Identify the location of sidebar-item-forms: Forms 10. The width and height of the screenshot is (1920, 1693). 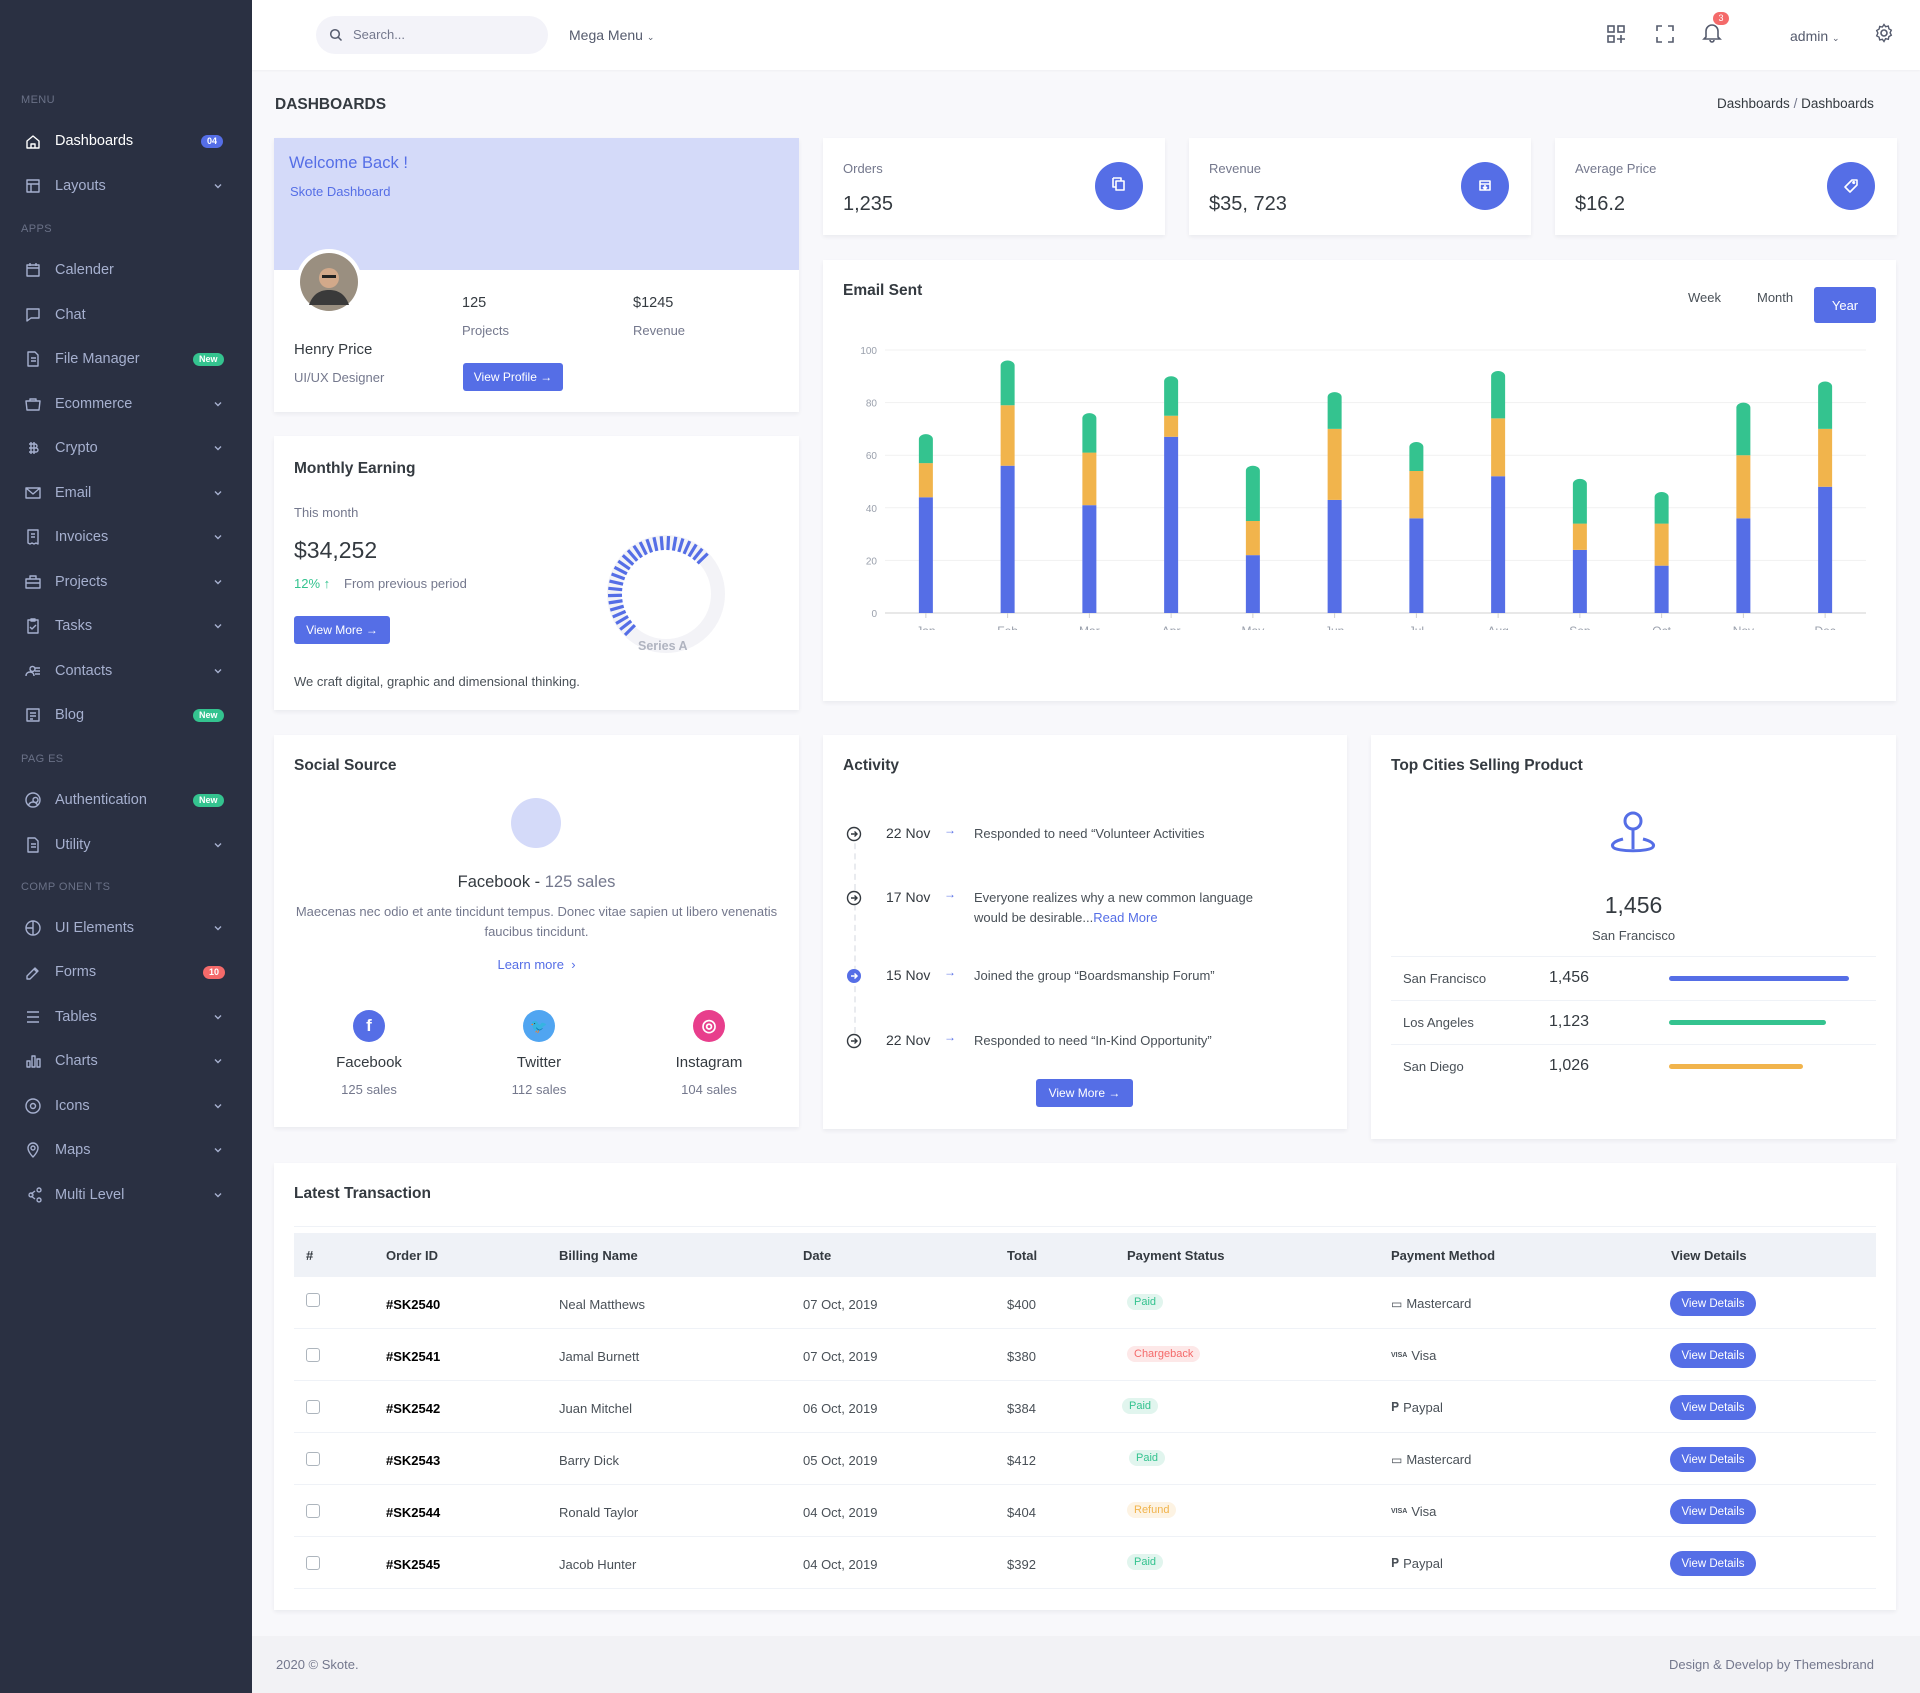
(126, 972).